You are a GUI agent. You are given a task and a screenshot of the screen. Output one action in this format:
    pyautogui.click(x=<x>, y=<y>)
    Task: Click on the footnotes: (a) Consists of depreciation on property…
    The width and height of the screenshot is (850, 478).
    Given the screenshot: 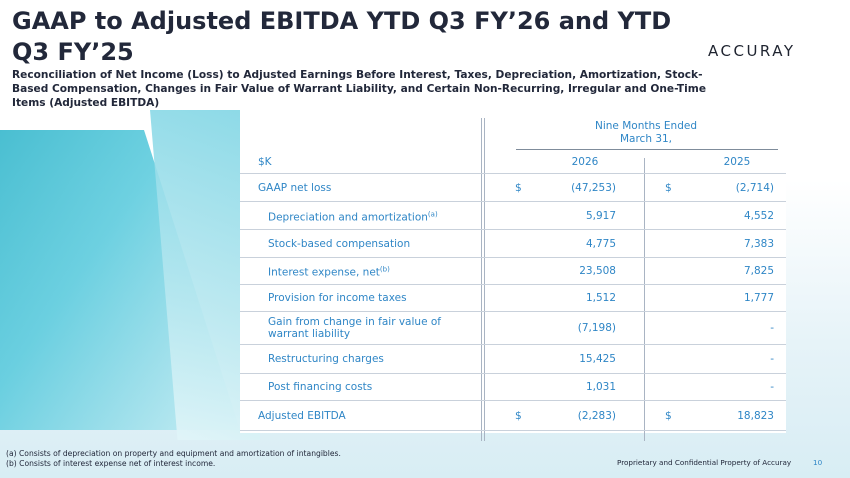 What is the action you would take?
    pyautogui.click(x=173, y=458)
    